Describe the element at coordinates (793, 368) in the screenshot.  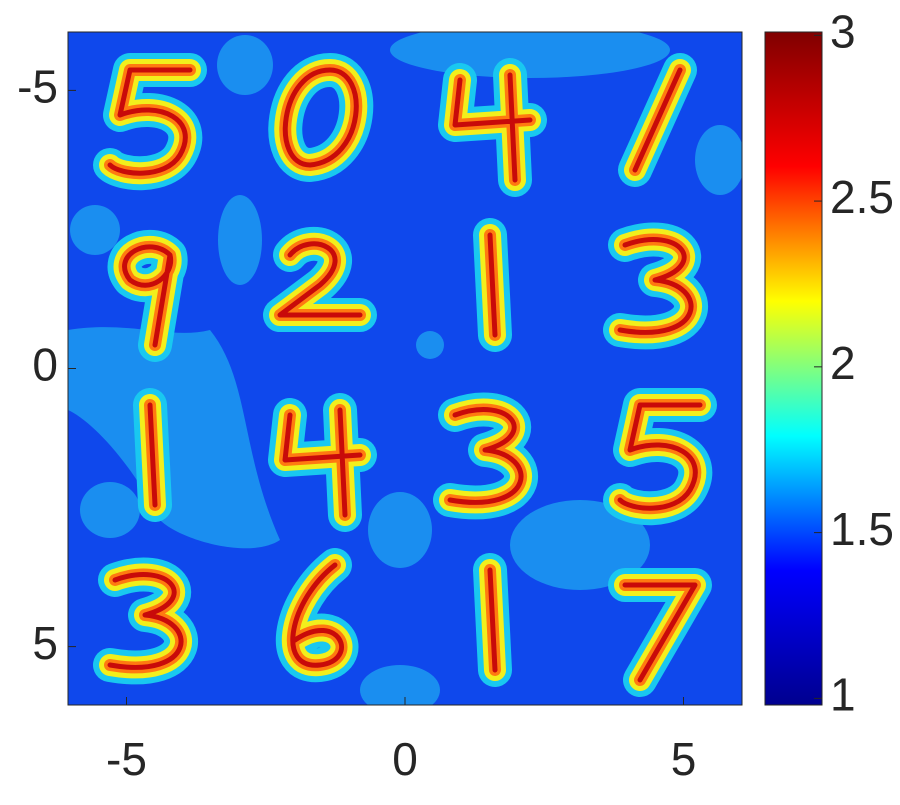
I see `colorbar` at that location.